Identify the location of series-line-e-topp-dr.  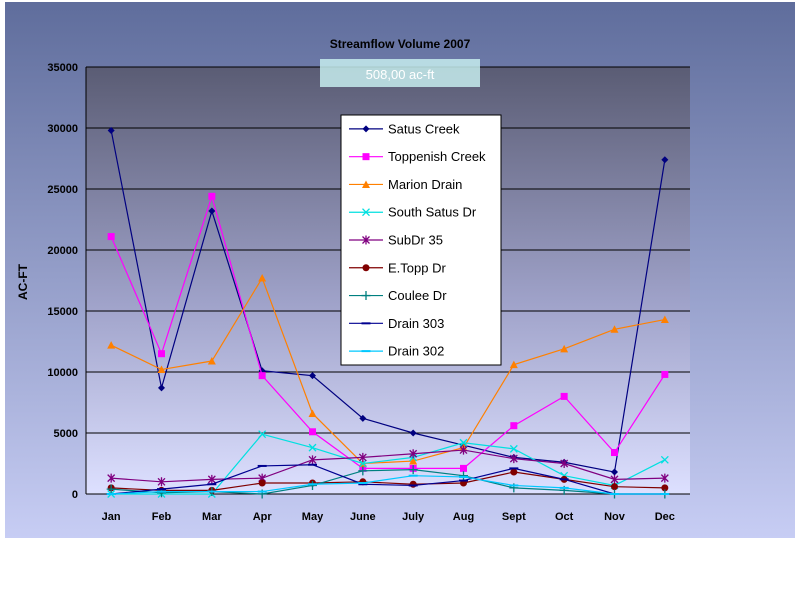
(388, 481).